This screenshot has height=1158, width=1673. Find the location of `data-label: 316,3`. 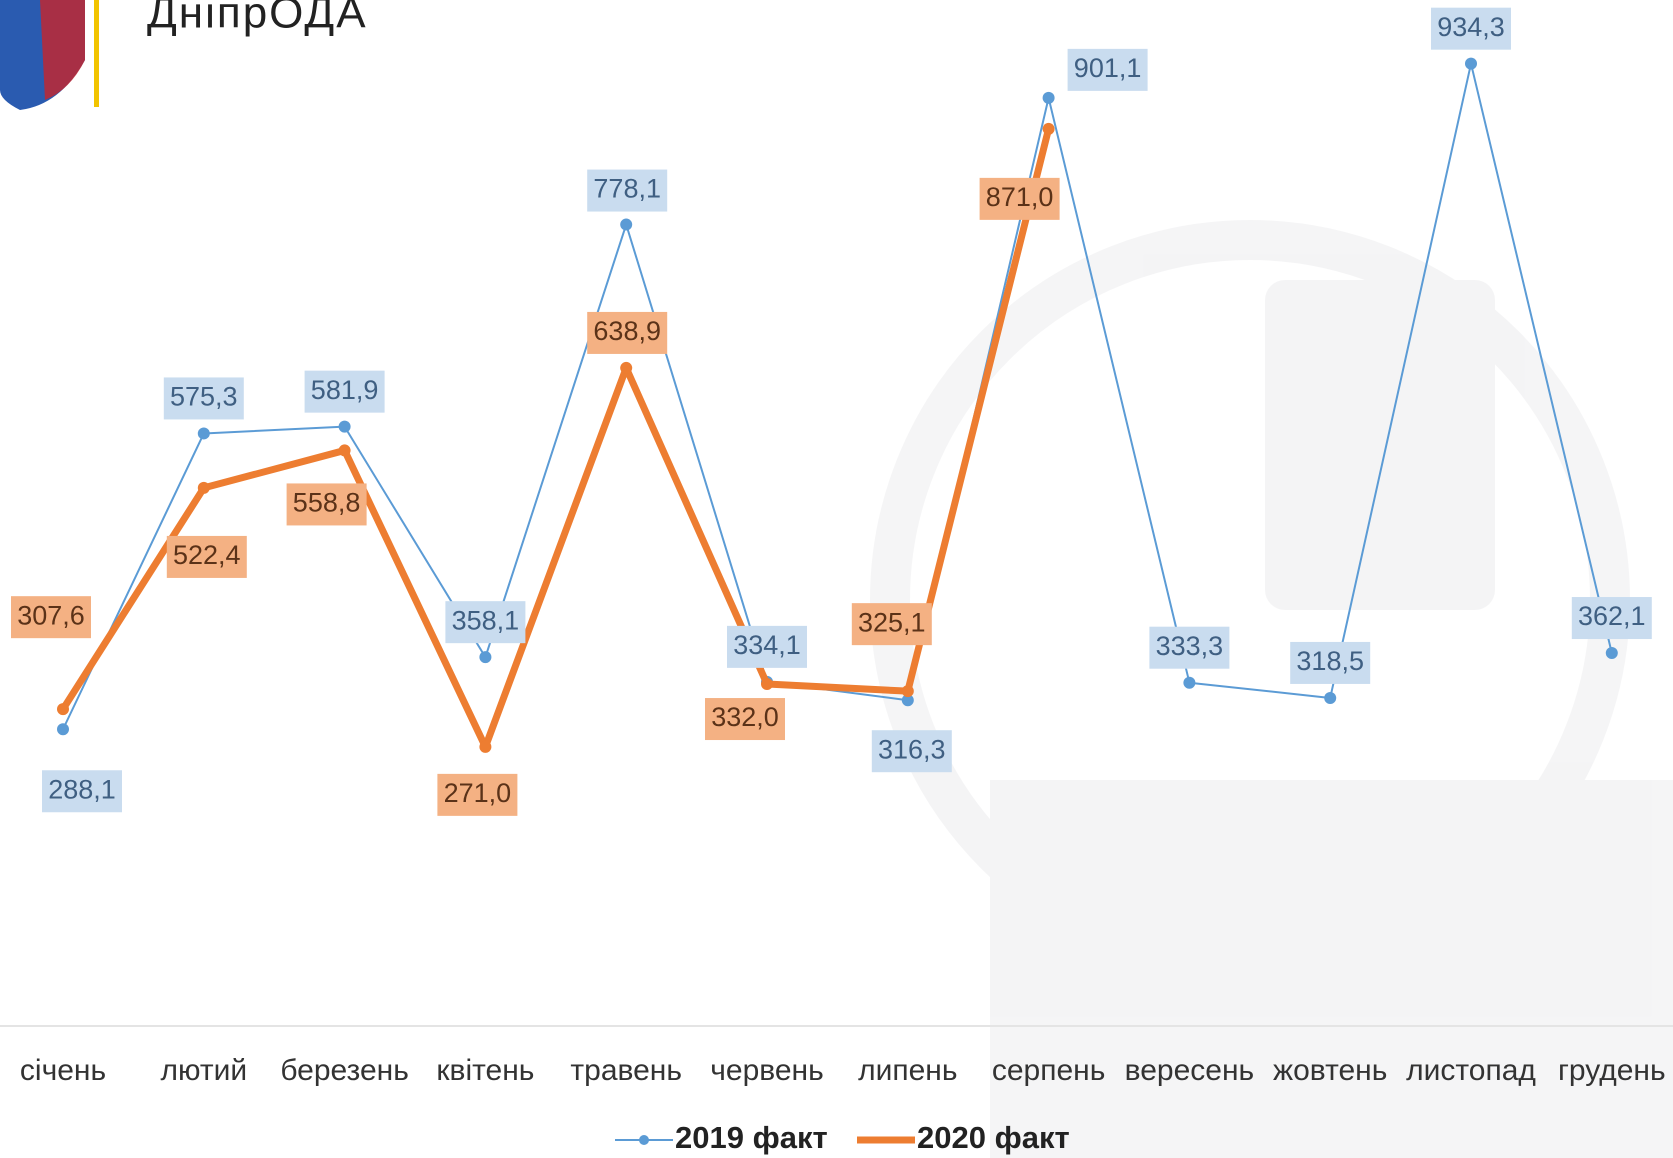

data-label: 316,3 is located at coordinates (911, 751).